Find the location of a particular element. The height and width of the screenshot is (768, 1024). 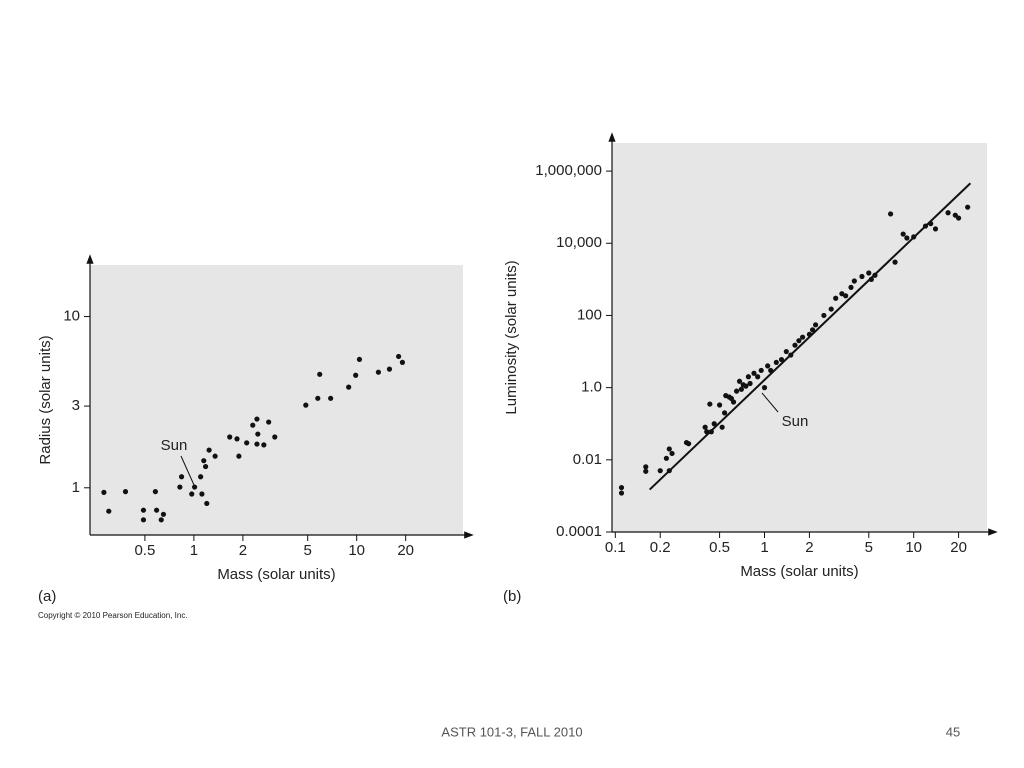

x-tick-label: 10 is located at coordinates (913, 547).